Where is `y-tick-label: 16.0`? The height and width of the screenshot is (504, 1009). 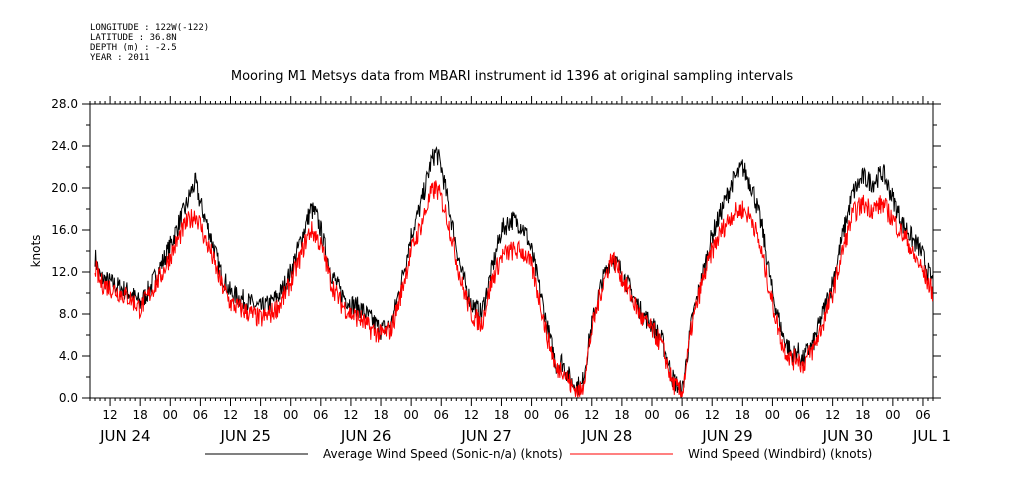 y-tick-label: 16.0 is located at coordinates (64, 230).